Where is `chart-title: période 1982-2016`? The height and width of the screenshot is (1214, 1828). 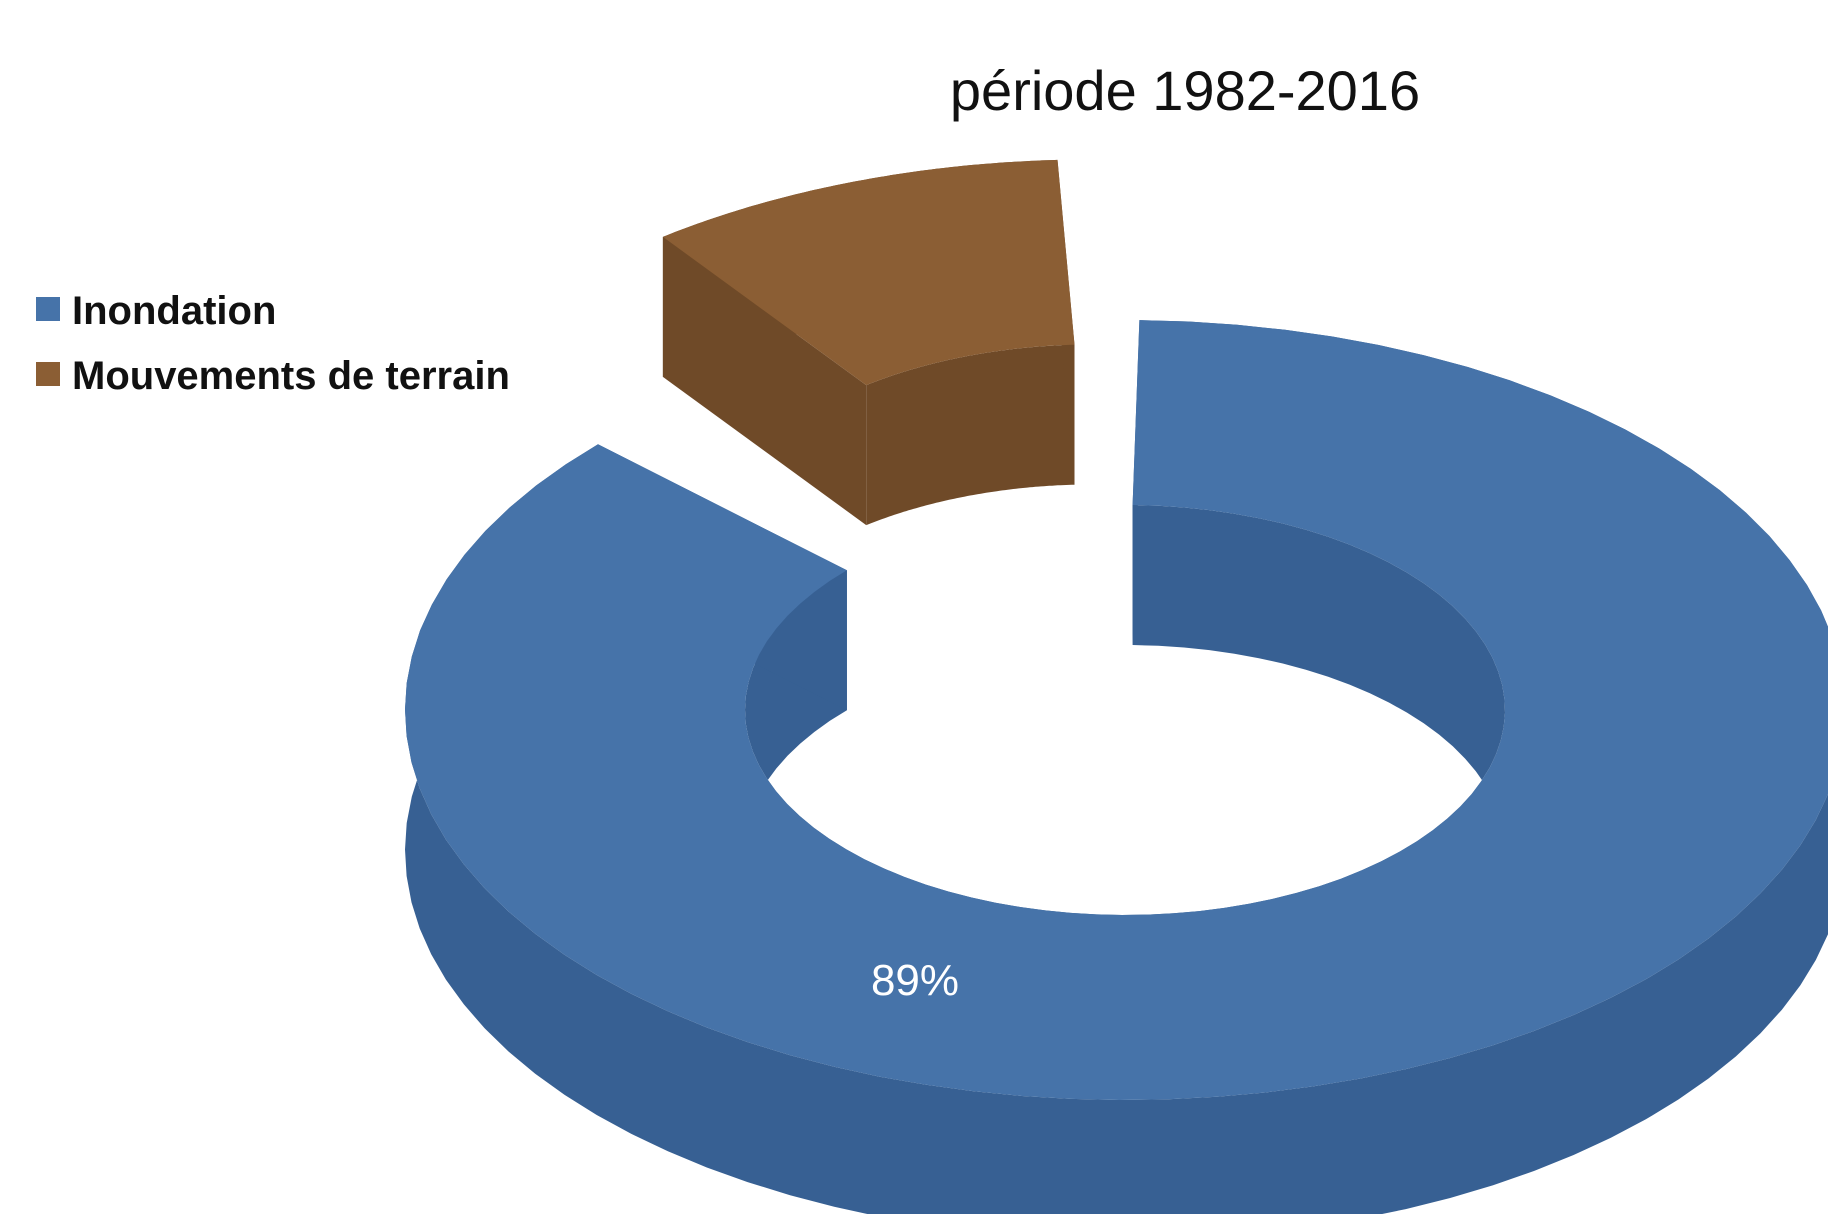
chart-title: période 1982-2016 is located at coordinates (1185, 90).